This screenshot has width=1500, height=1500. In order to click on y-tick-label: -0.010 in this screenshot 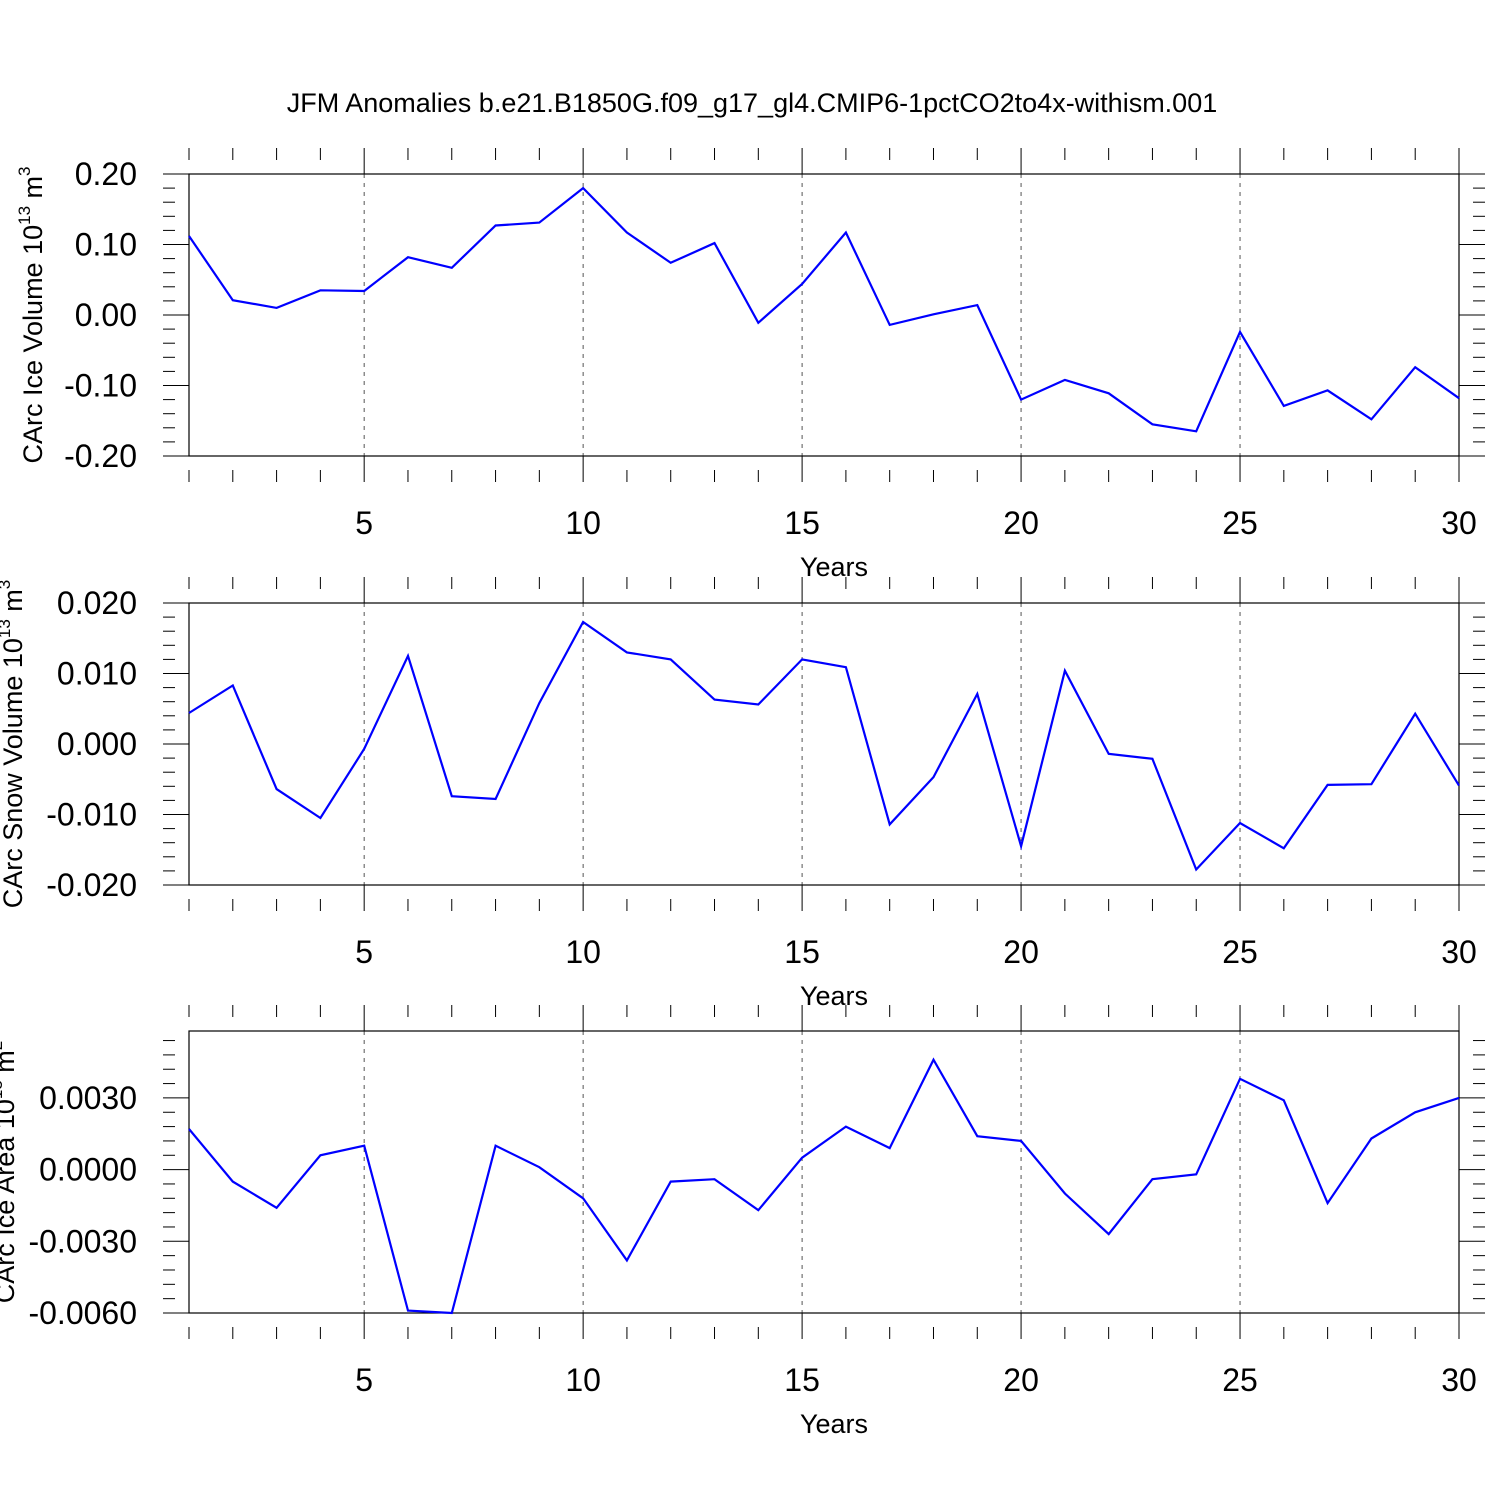, I will do `click(91, 815)`.